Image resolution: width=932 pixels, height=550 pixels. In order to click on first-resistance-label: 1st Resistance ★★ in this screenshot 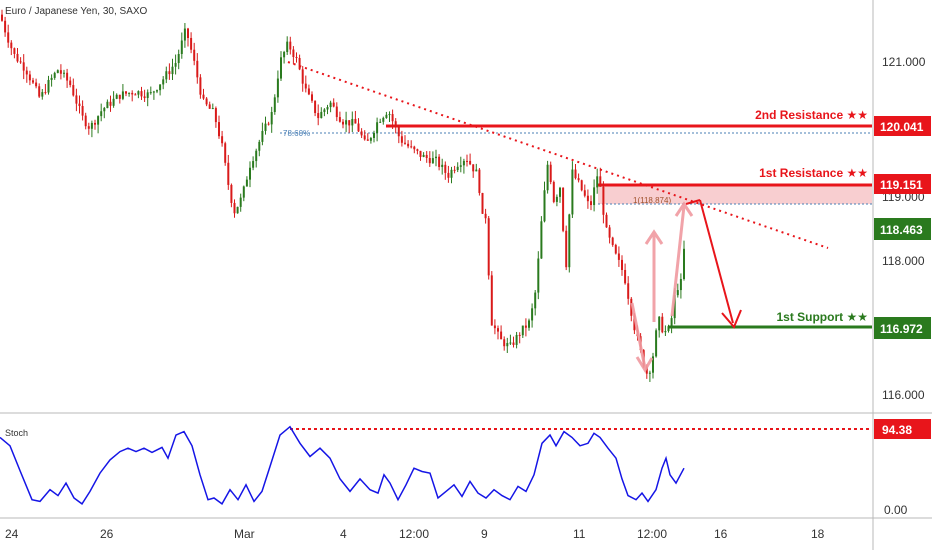, I will do `click(813, 173)`.